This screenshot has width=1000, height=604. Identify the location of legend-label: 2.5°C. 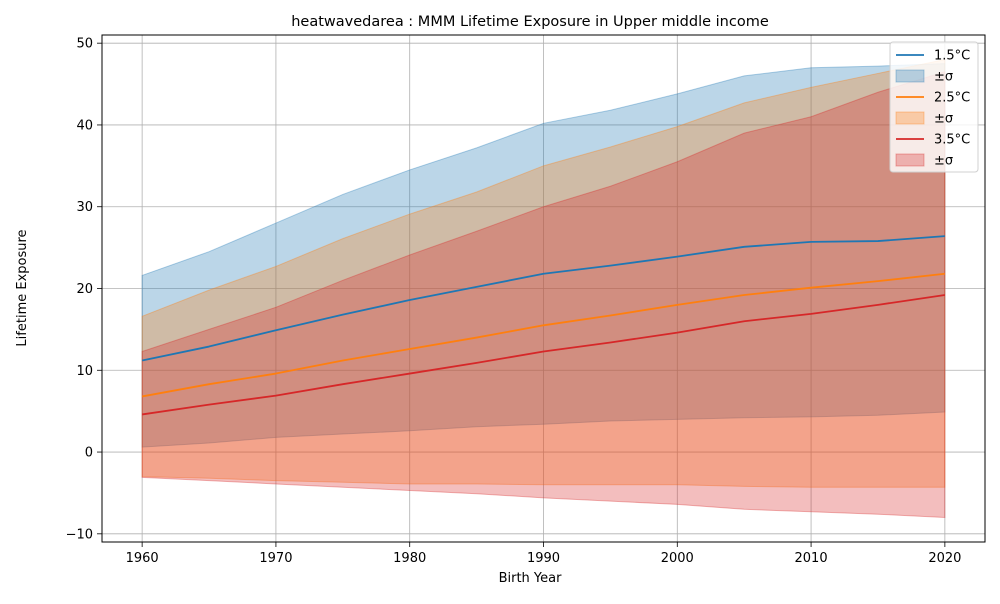
(952, 98).